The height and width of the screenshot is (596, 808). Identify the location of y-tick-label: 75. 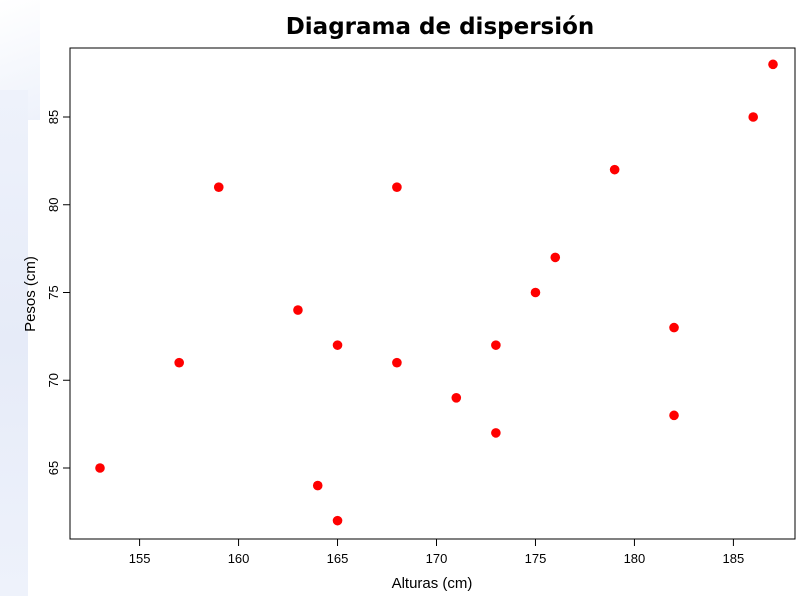
(53, 292).